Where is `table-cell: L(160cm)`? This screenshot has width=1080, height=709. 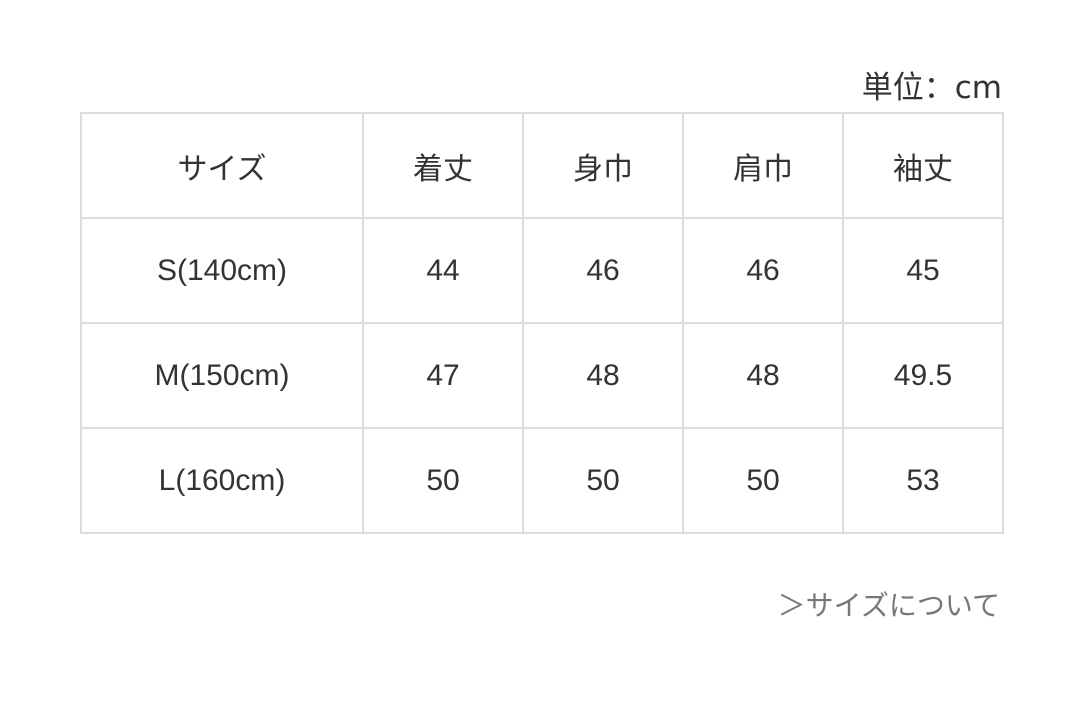 table-cell: L(160cm) is located at coordinates (222, 480).